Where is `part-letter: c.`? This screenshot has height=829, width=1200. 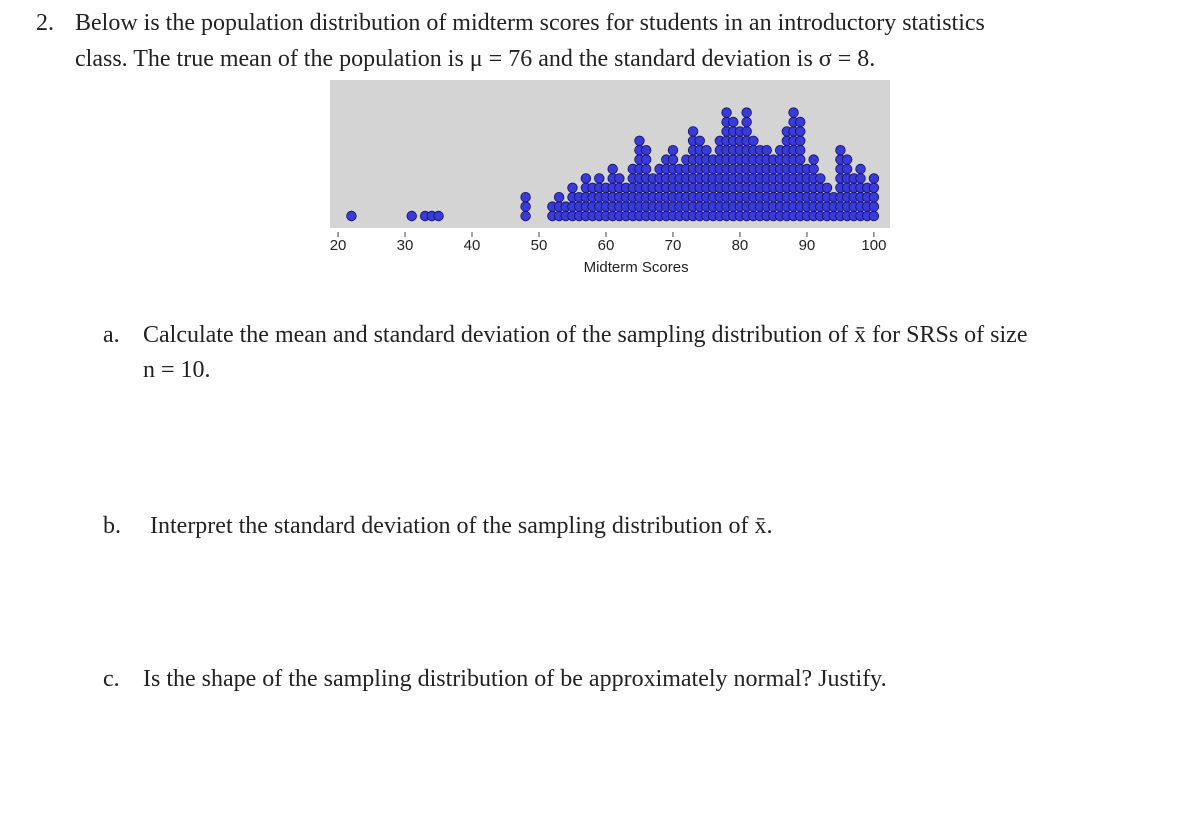
part-letter: c. is located at coordinates (111, 679).